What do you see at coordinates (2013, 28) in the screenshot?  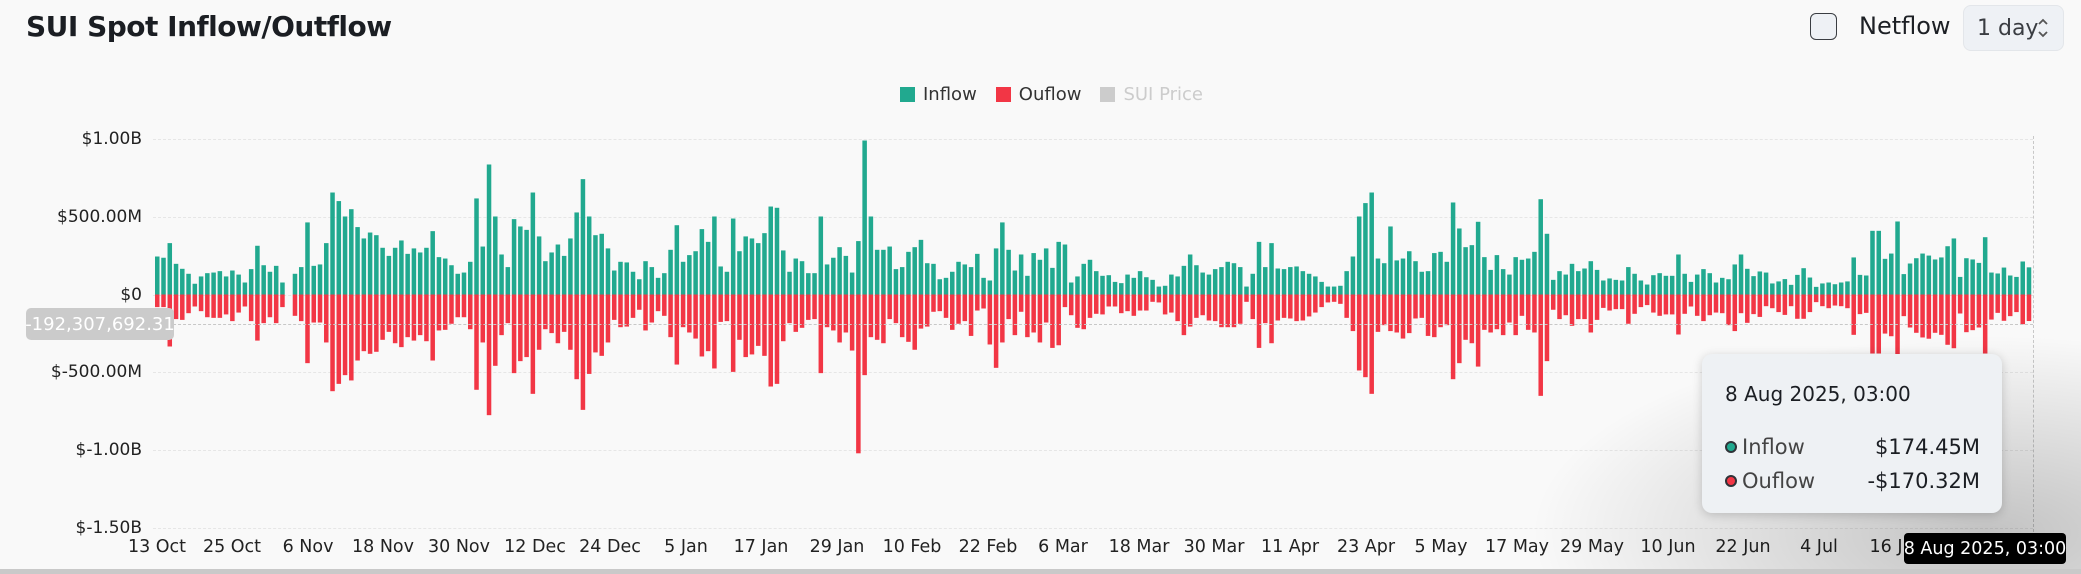 I see `period-select: 1 day` at bounding box center [2013, 28].